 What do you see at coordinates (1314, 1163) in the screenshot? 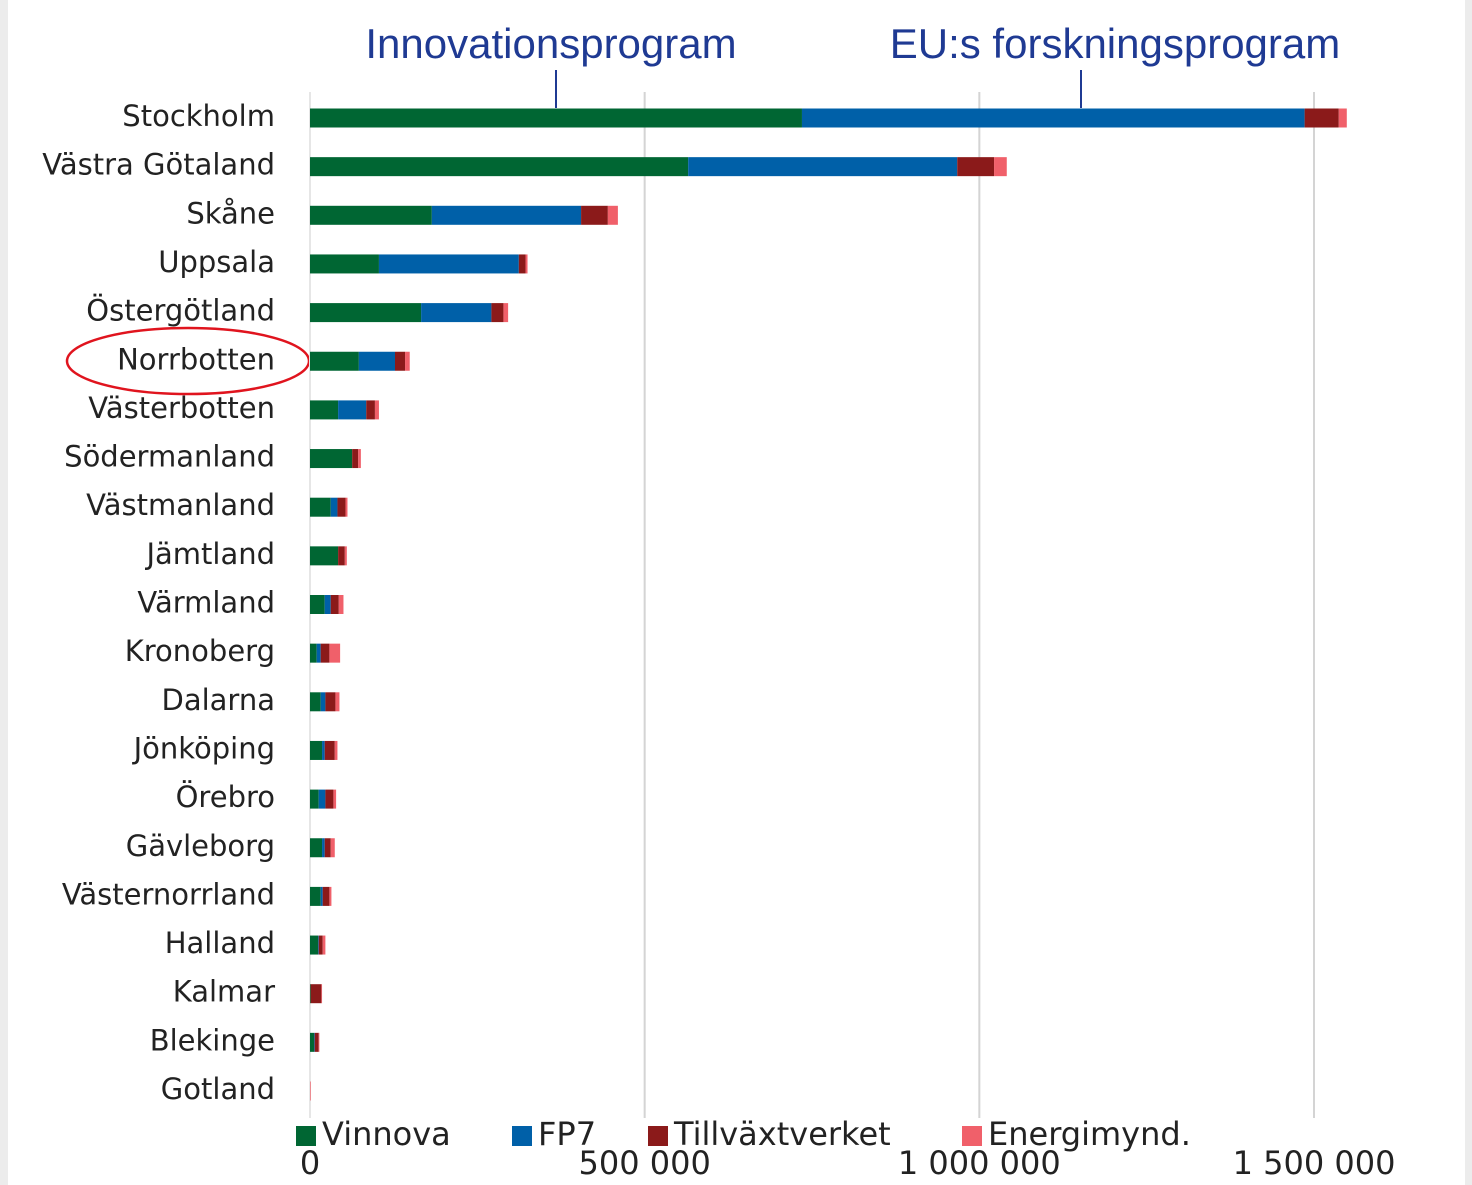
I see `x-tick-label: 1 500 000` at bounding box center [1314, 1163].